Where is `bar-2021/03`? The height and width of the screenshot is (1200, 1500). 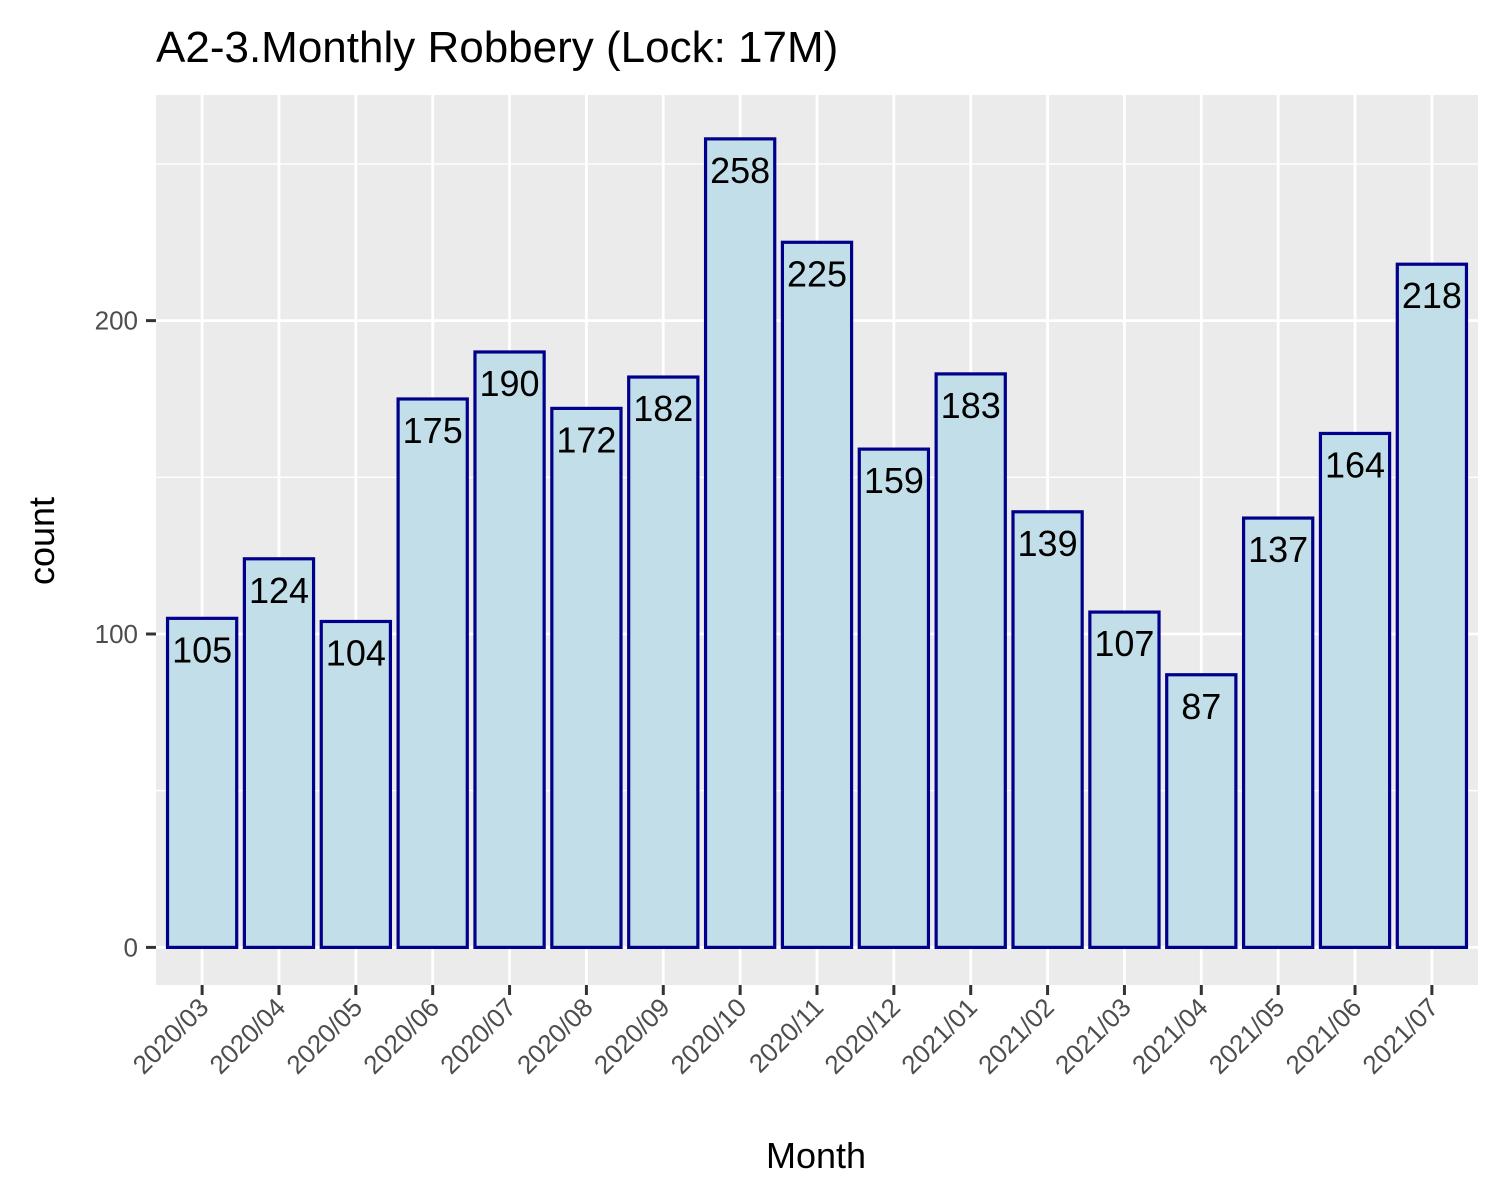
bar-2021/03 is located at coordinates (1124, 779).